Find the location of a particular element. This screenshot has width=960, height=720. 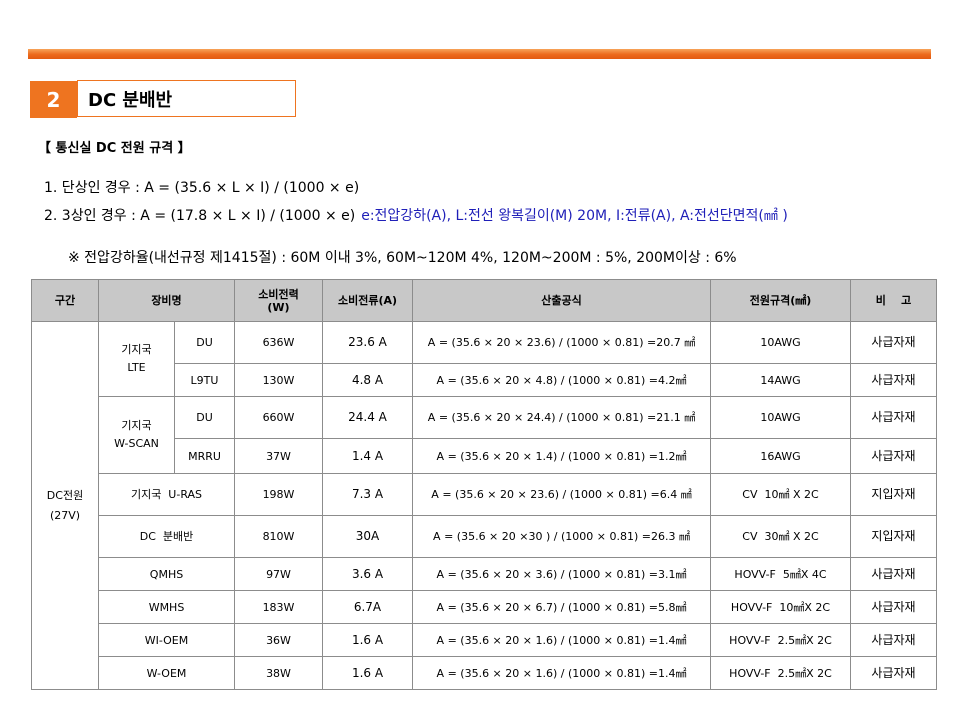

cell-power: 36W is located at coordinates (278, 640).